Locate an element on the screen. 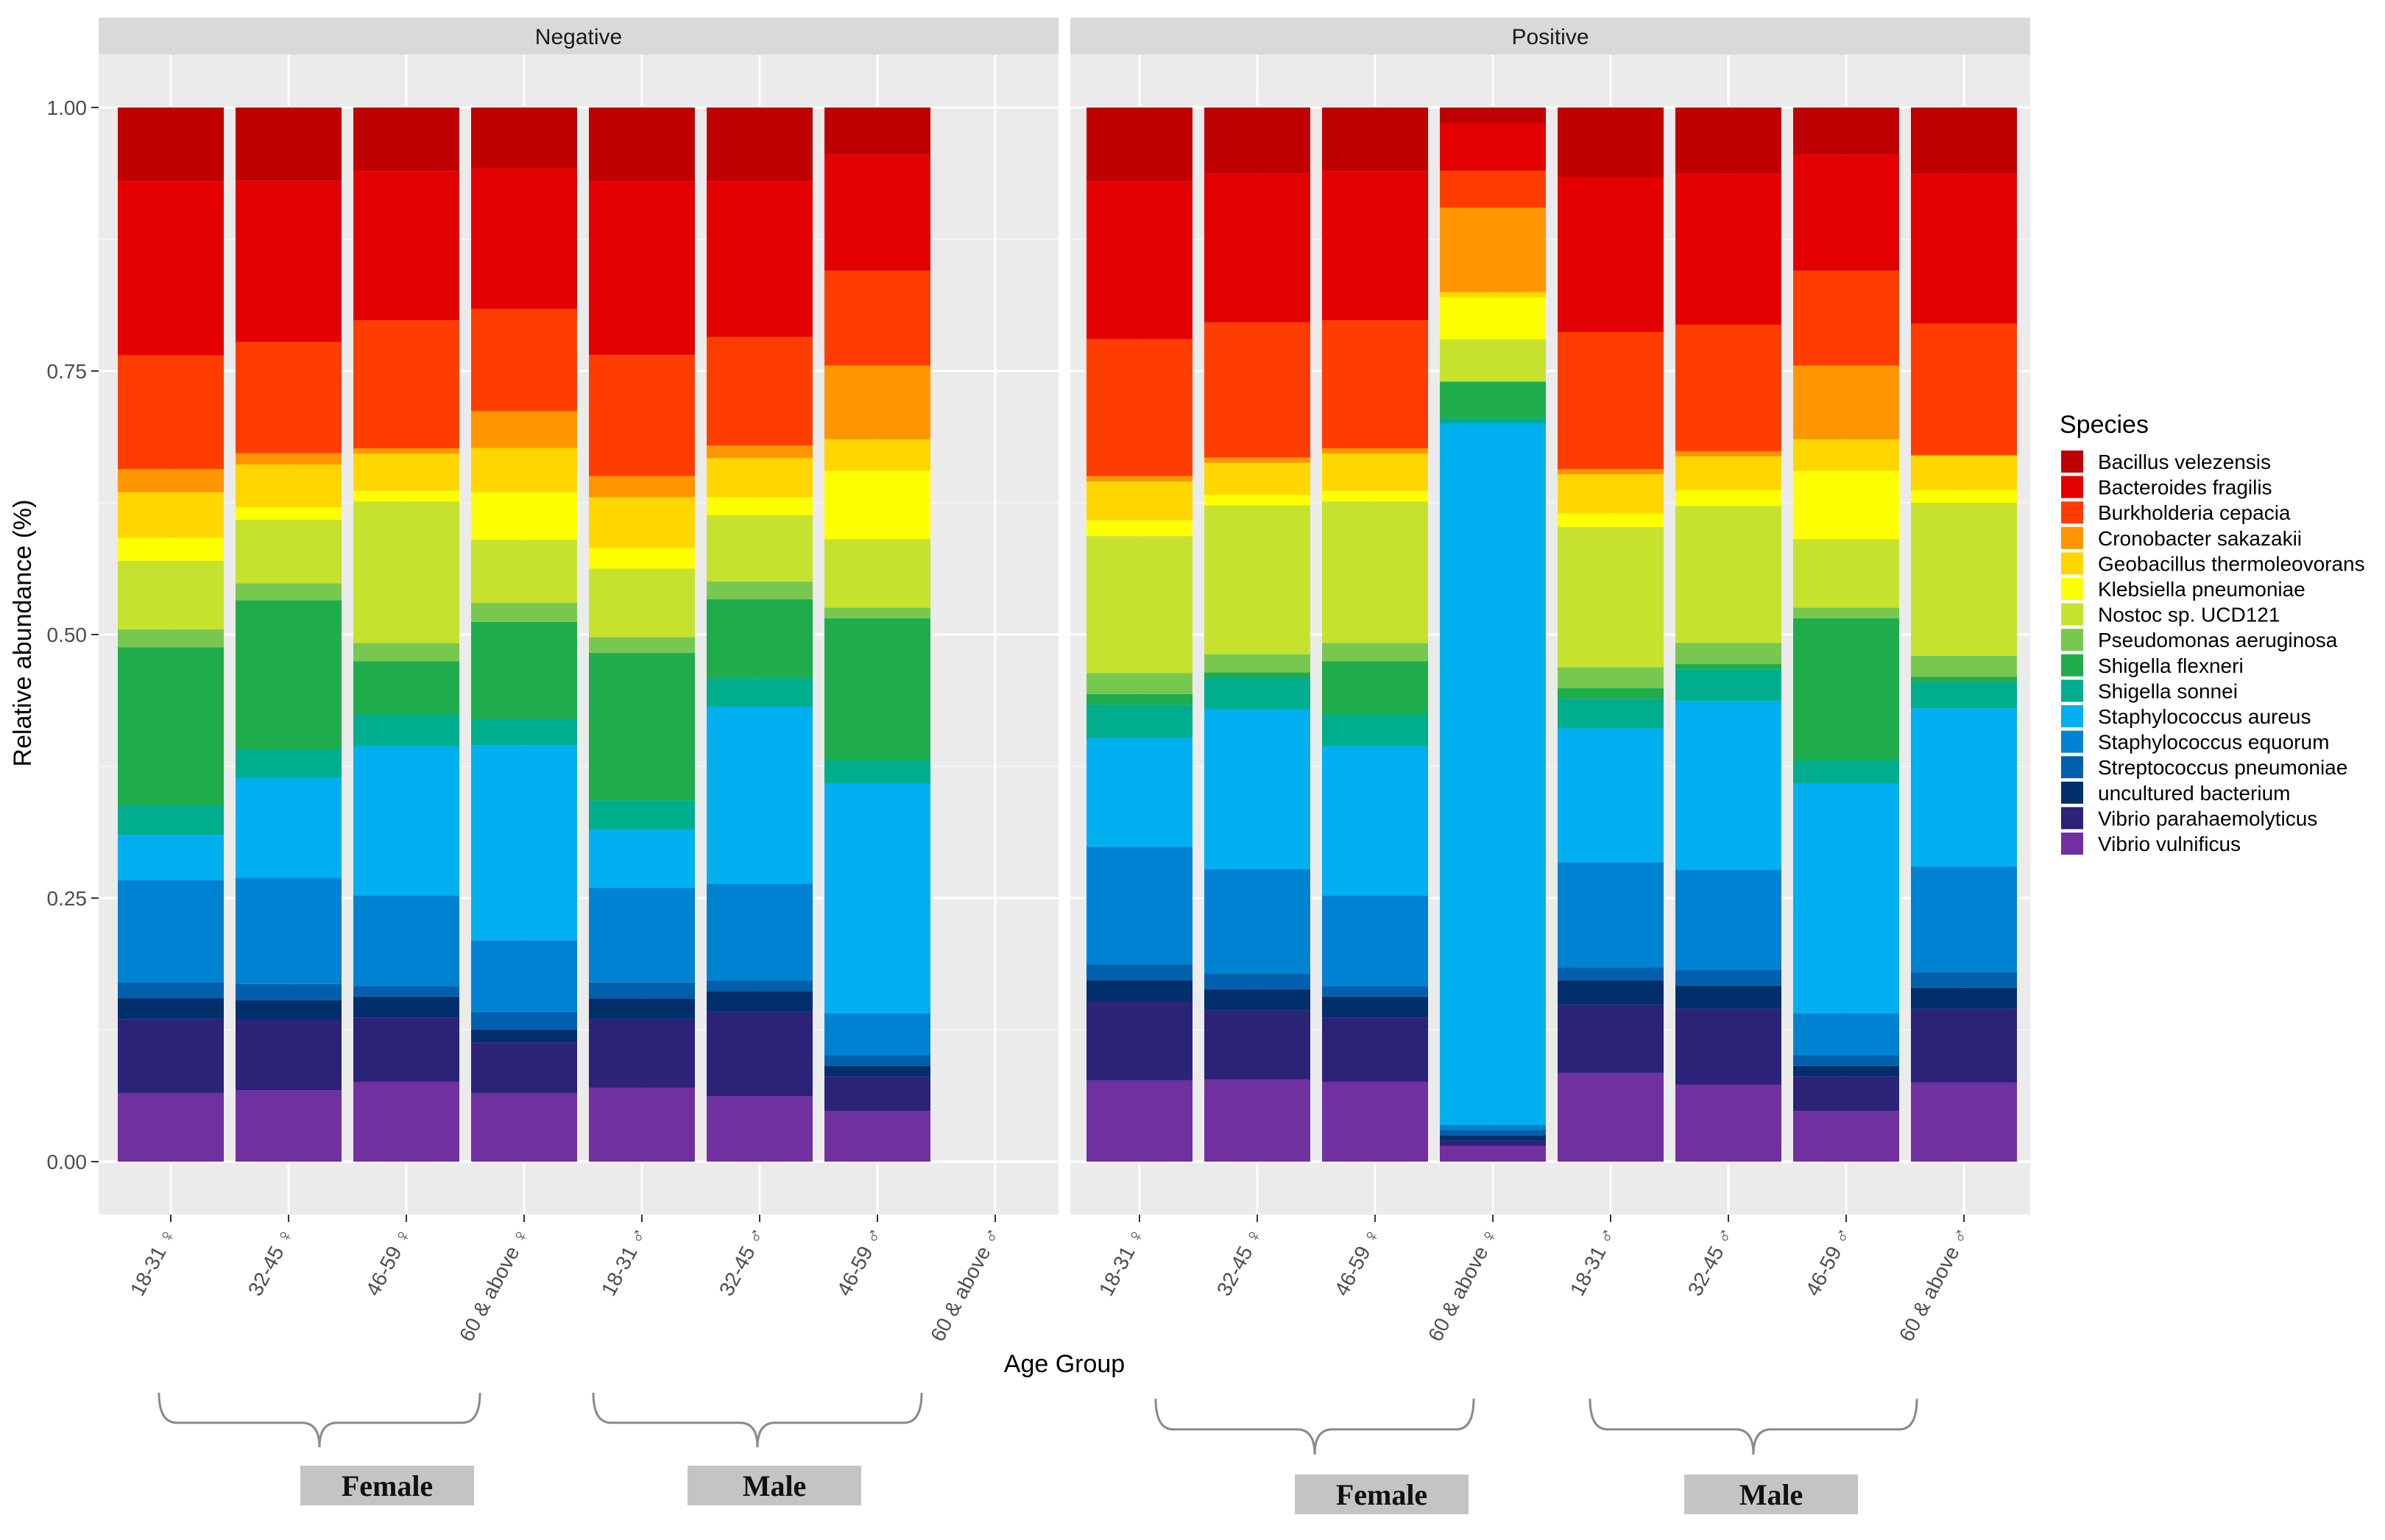 The height and width of the screenshot is (1540, 2385). bar-segment: Klebsiella pneumoniae: 0.065 is located at coordinates (877, 505).